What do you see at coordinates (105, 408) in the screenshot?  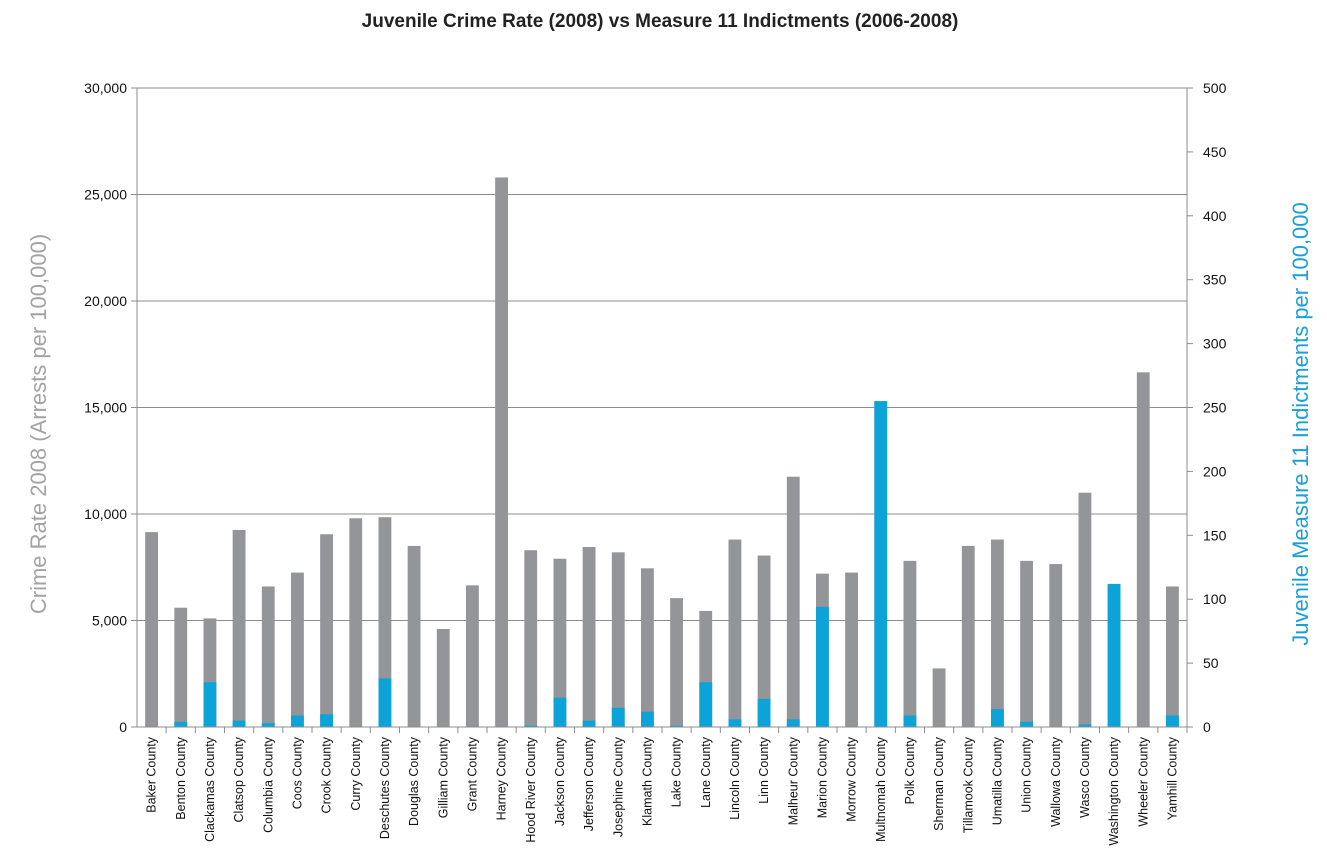 I see `y-tick-label-left: 15,000` at bounding box center [105, 408].